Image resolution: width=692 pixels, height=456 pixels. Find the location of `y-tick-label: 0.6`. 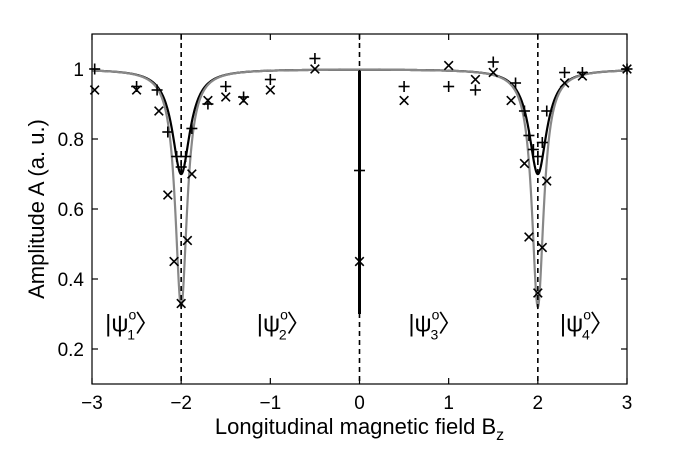

y-tick-label: 0.6 is located at coordinates (71, 210).